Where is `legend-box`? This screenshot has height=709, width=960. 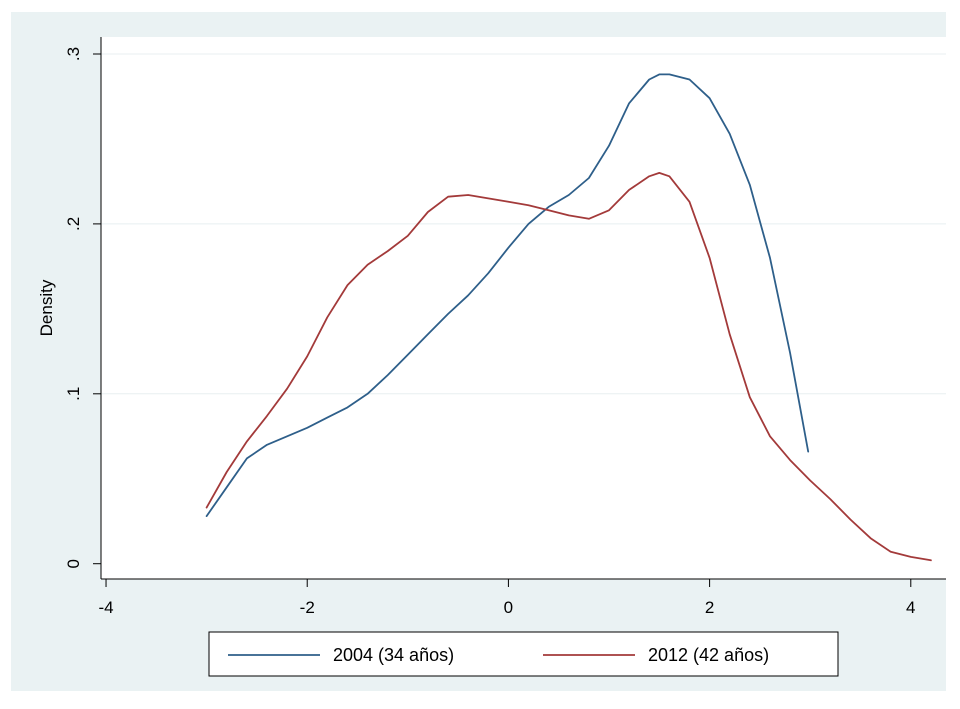 legend-box is located at coordinates (523, 654).